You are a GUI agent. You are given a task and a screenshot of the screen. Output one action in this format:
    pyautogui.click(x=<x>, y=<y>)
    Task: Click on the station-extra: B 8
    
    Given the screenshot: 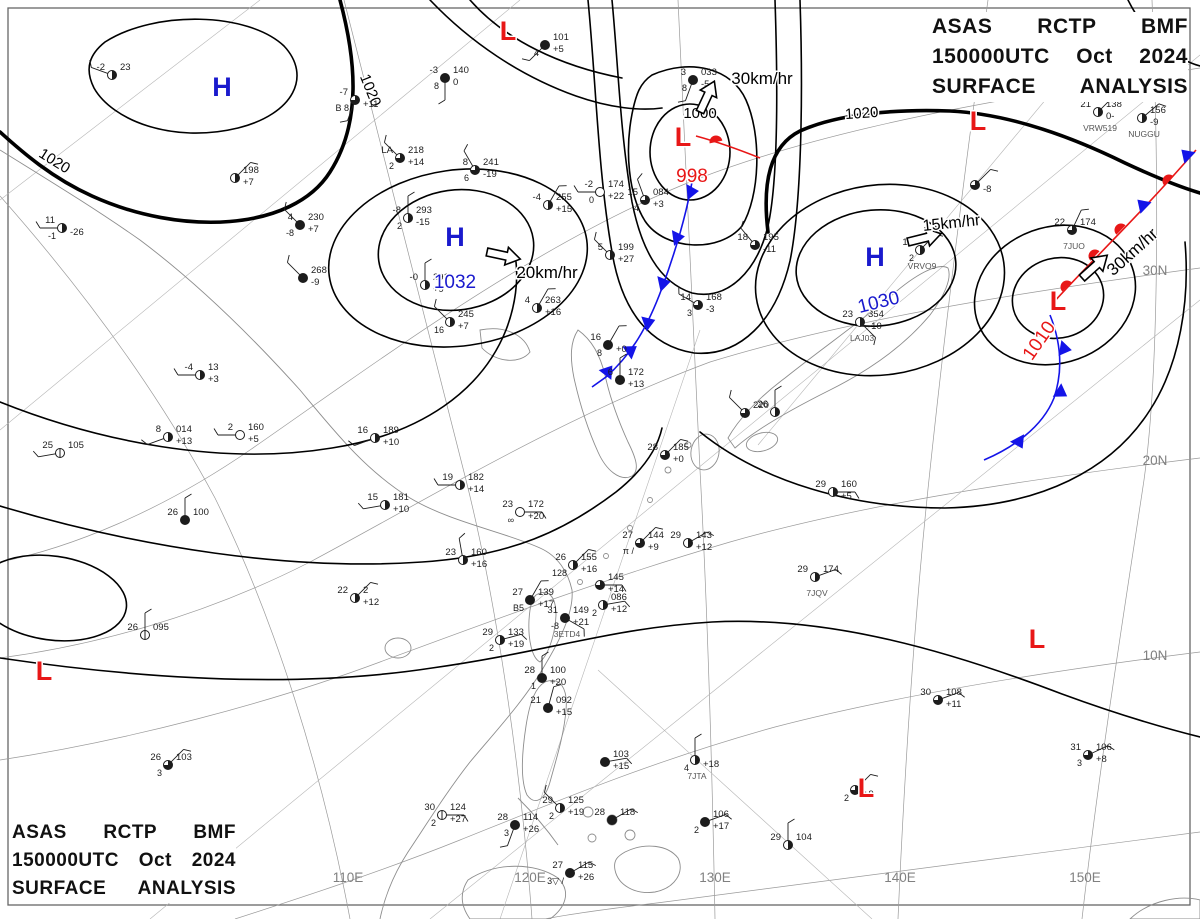 What is the action you would take?
    pyautogui.click(x=342, y=108)
    